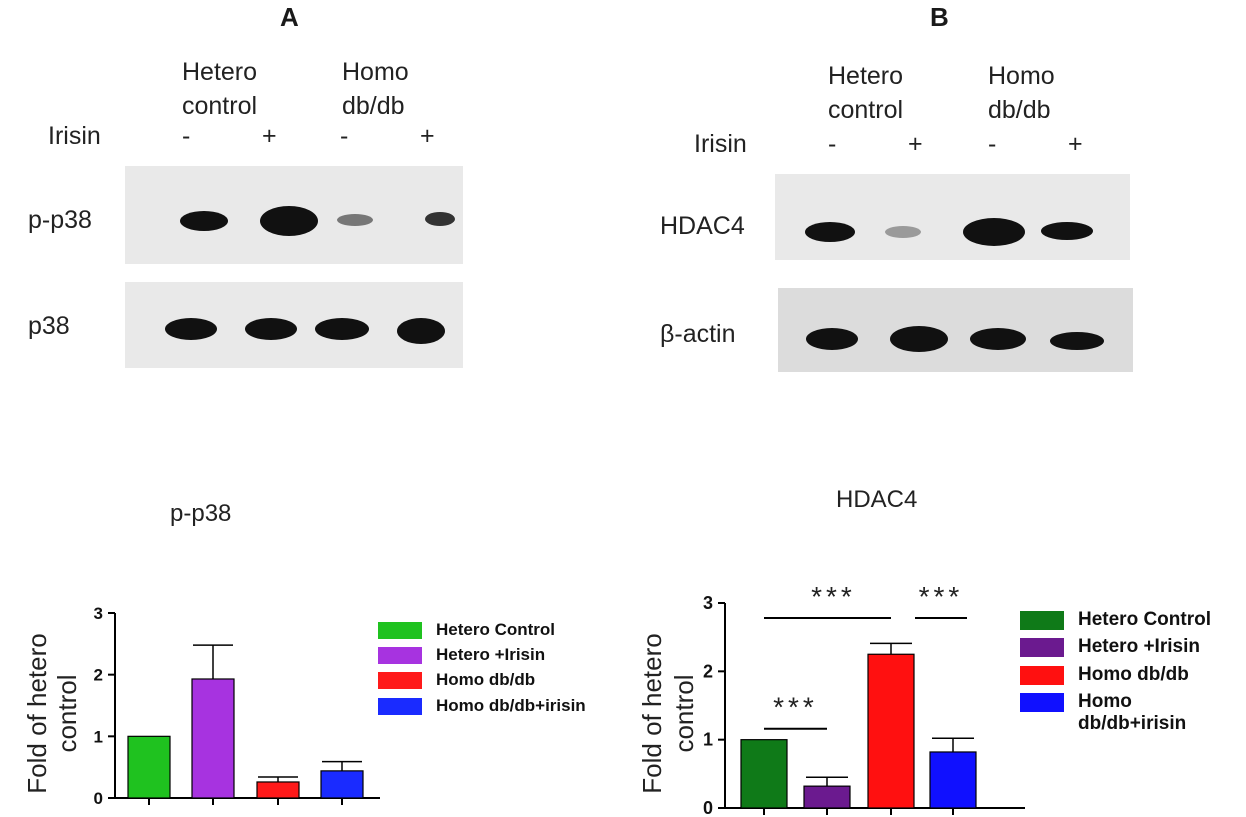 The height and width of the screenshot is (817, 1246). I want to click on western-blot-beta-actin, so click(955, 330).